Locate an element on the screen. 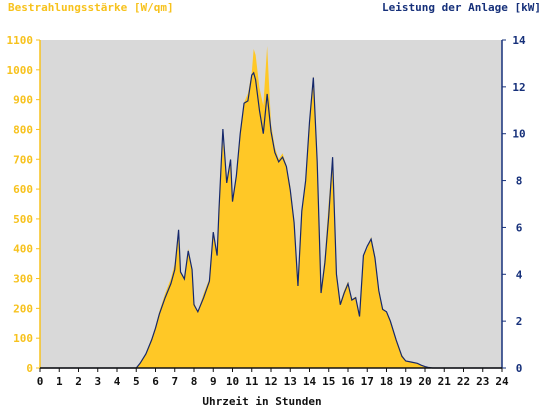 Image resolution: width=544 pixels, height=408 pixels. x-tick-label: 8 is located at coordinates (194, 381).